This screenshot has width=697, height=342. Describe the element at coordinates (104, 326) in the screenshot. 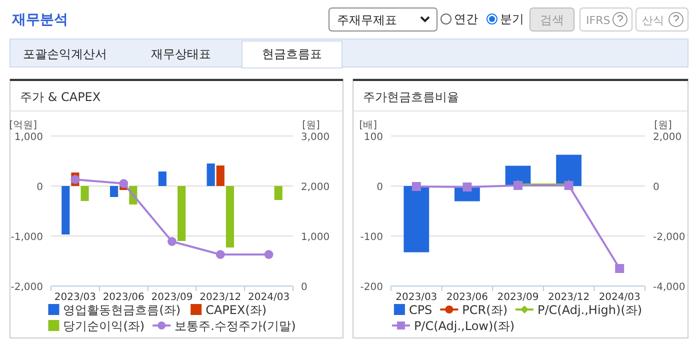

I see `legend-label: 당기순이익(좌)` at that location.